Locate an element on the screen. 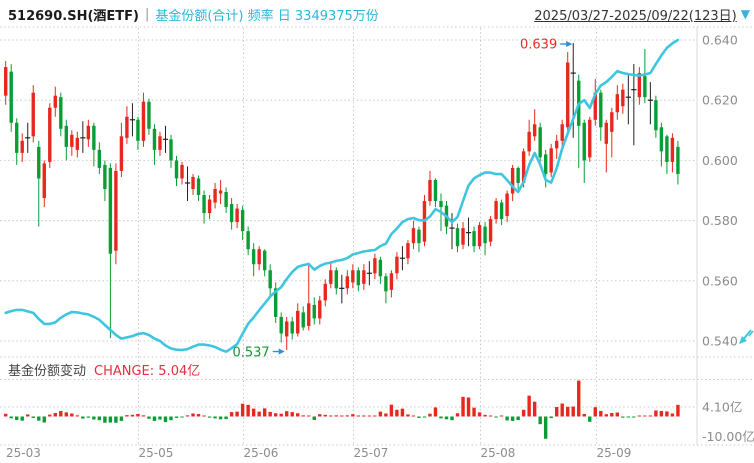 The image size is (754, 463). min-price-label: 0.537 is located at coordinates (250, 353).